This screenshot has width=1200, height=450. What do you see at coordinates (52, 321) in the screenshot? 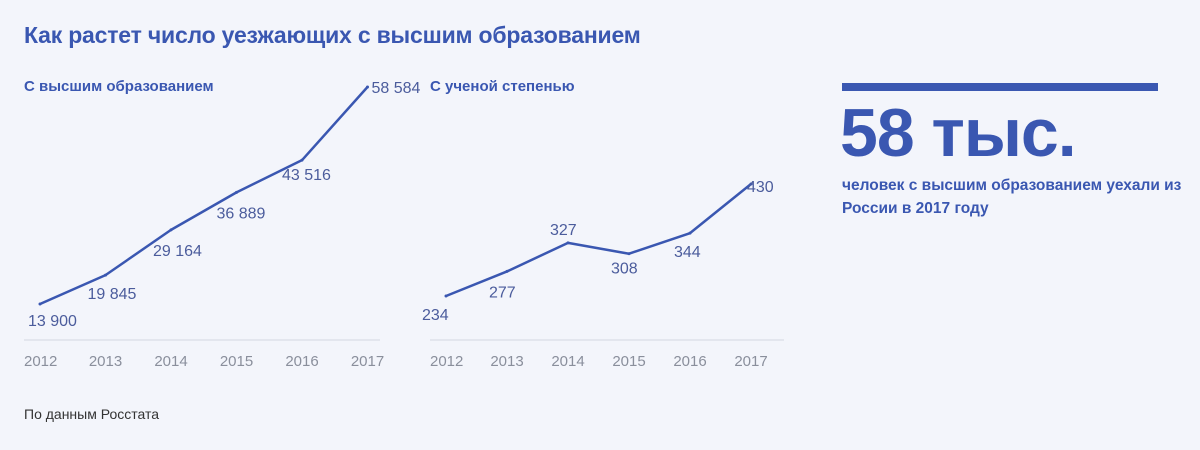
I see `data-label-0-0: 13 900` at bounding box center [52, 321].